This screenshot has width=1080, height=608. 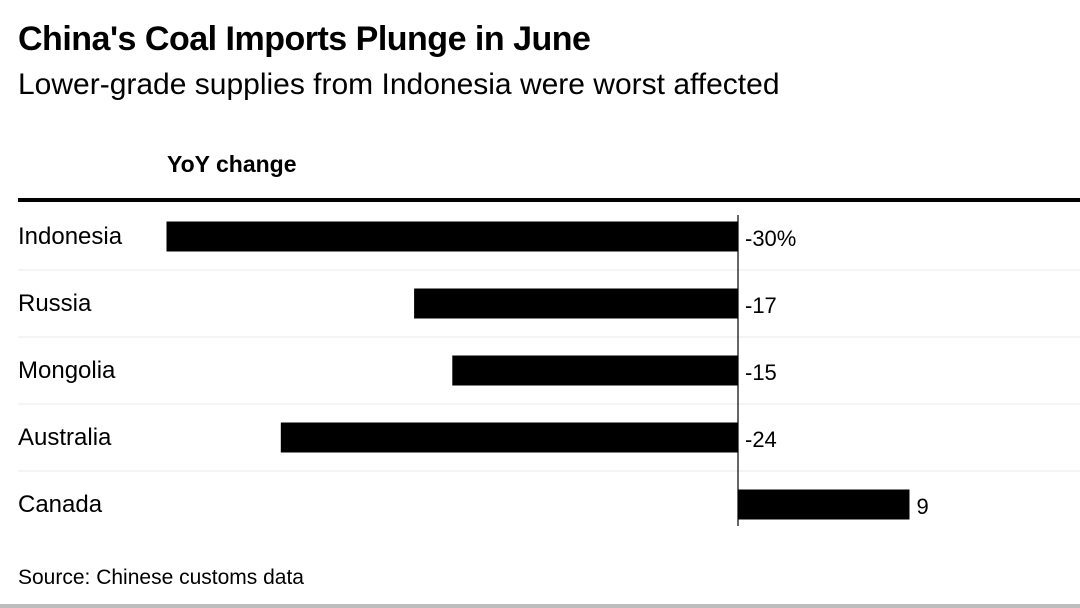 What do you see at coordinates (923, 506) in the screenshot?
I see `value-label: 9` at bounding box center [923, 506].